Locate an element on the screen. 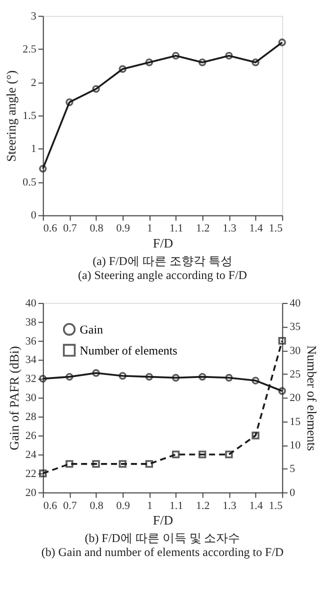 This screenshot has height=590, width=322. y-tick-label: 2 is located at coordinates (33, 82).